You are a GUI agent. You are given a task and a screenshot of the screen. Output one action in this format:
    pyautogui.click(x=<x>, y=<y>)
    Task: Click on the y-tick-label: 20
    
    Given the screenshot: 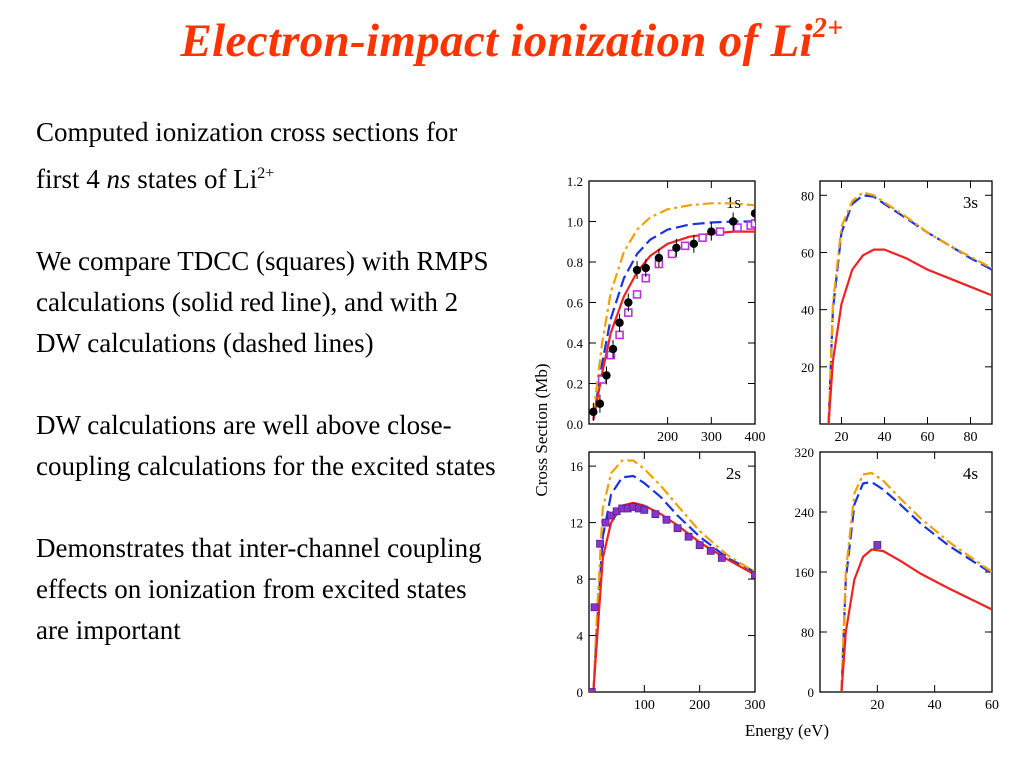 What is the action you would take?
    pyautogui.click(x=807, y=367)
    